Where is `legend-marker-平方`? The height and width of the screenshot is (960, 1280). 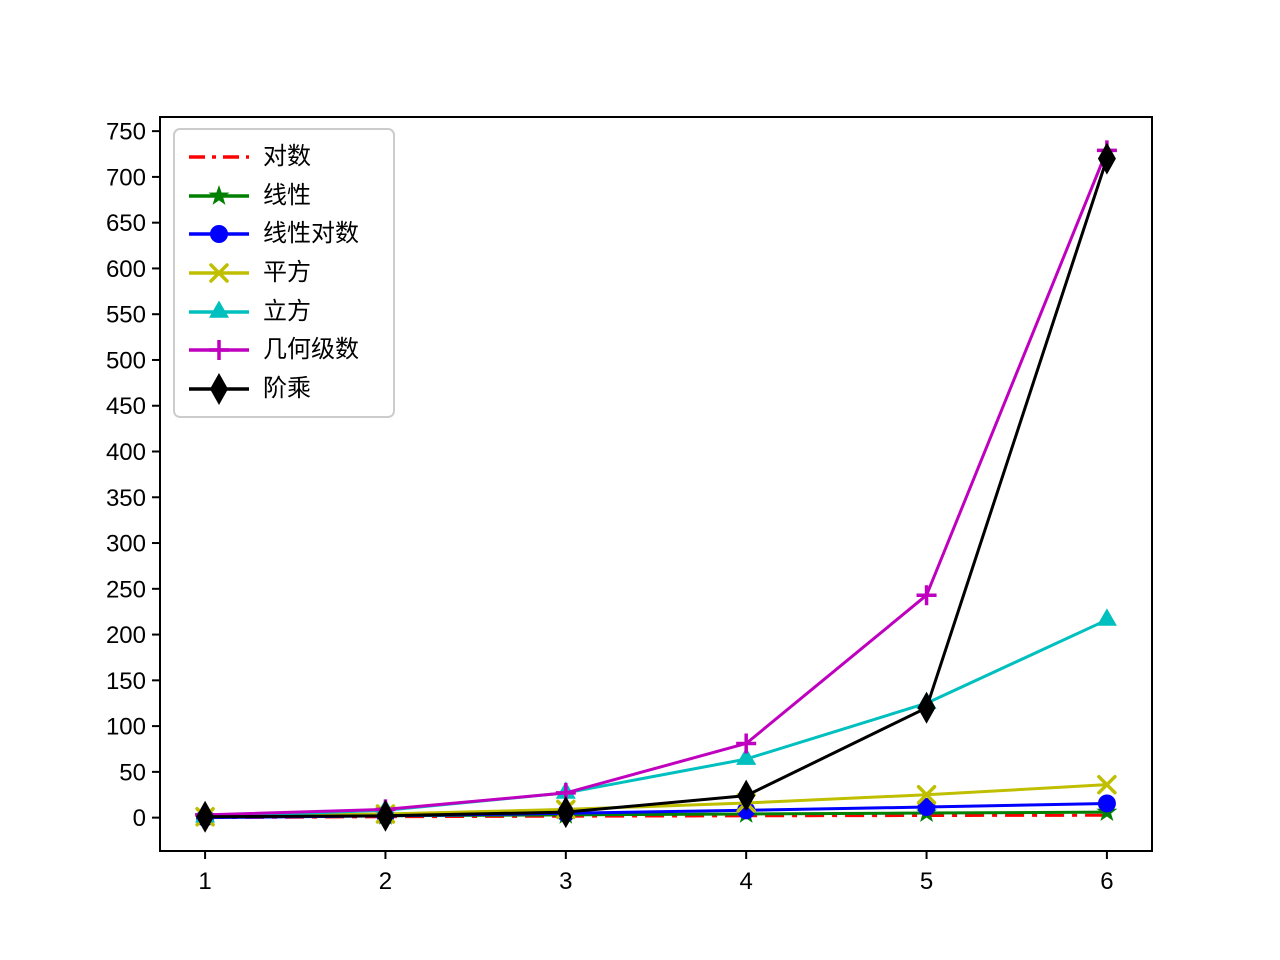 legend-marker-平方 is located at coordinates (219, 273).